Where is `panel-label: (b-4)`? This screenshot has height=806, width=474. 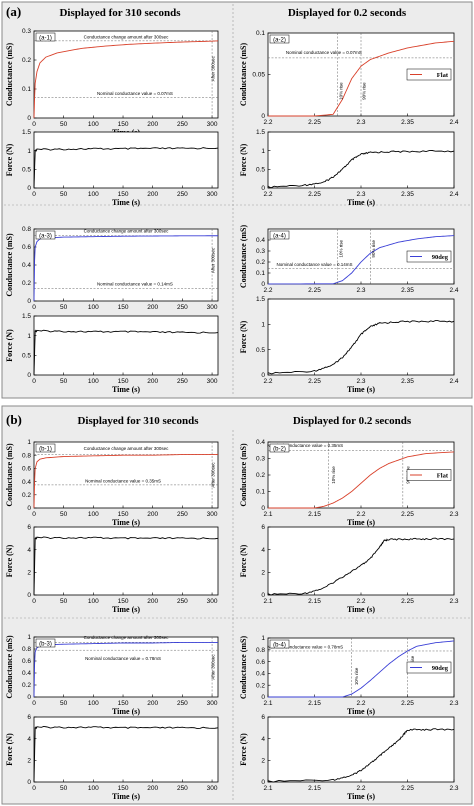
panel-label: (b-4) is located at coordinates (279, 643).